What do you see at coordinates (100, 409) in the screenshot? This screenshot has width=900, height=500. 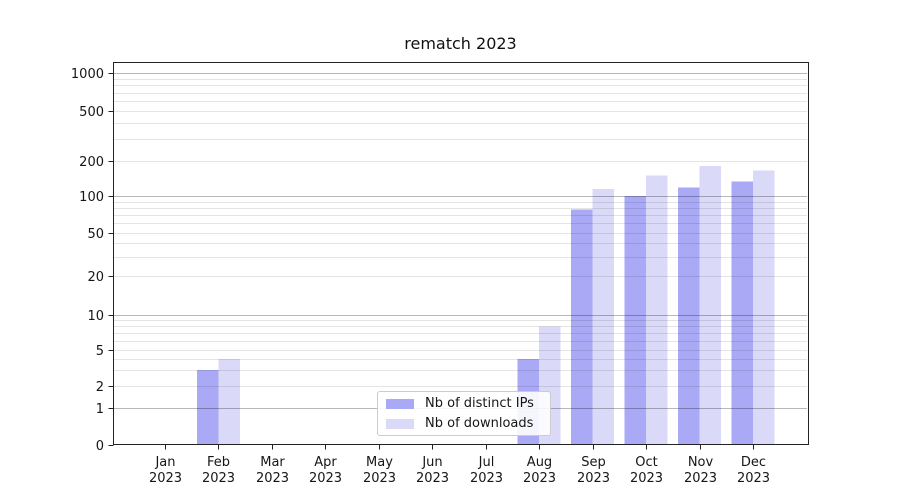 I see `y-tick-label: 1` at bounding box center [100, 409].